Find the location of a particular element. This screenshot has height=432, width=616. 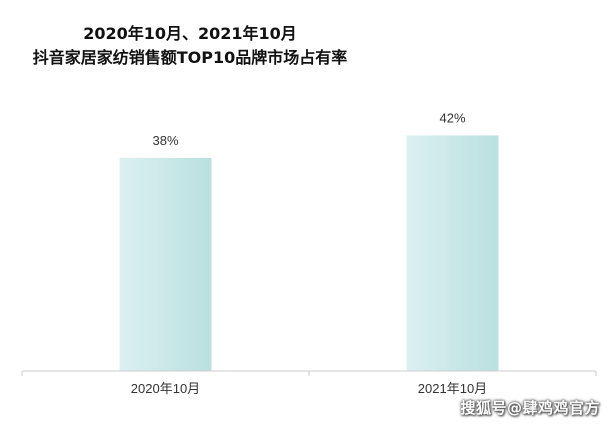

chart-subtitle: 抖音家居家纺销售额TOP10品牌市场占有率 is located at coordinates (190, 57).